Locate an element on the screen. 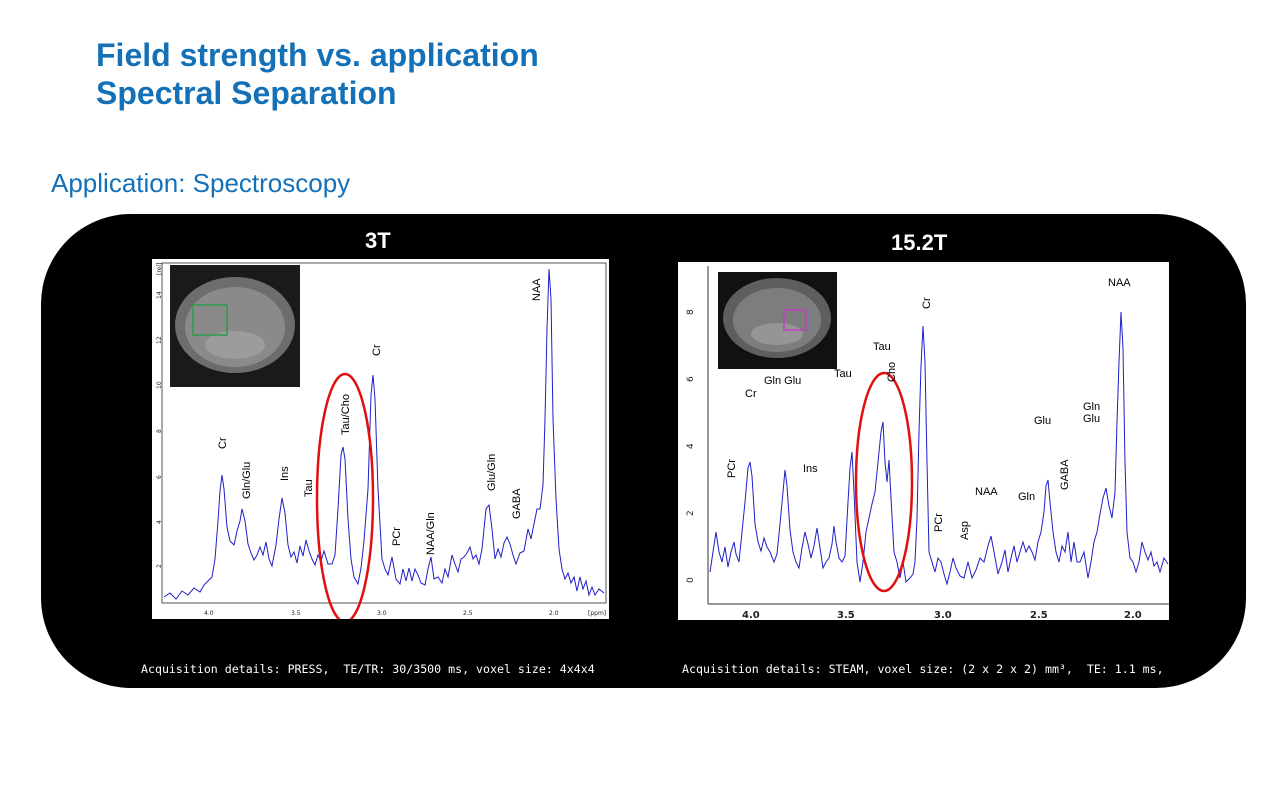 The width and height of the screenshot is (1281, 789). y-tick: 10 is located at coordinates (159, 385).